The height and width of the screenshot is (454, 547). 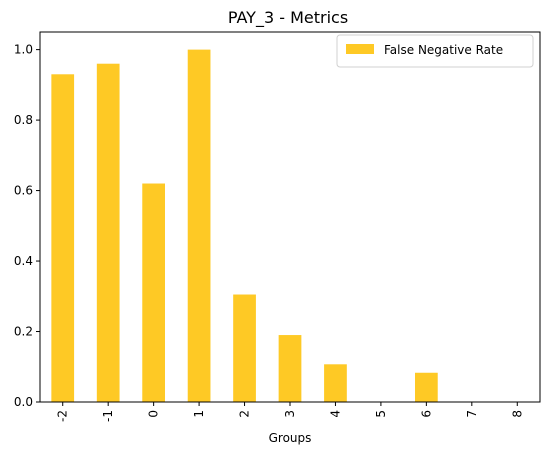 I want to click on x-tick-label: -1, so click(x=108, y=416).